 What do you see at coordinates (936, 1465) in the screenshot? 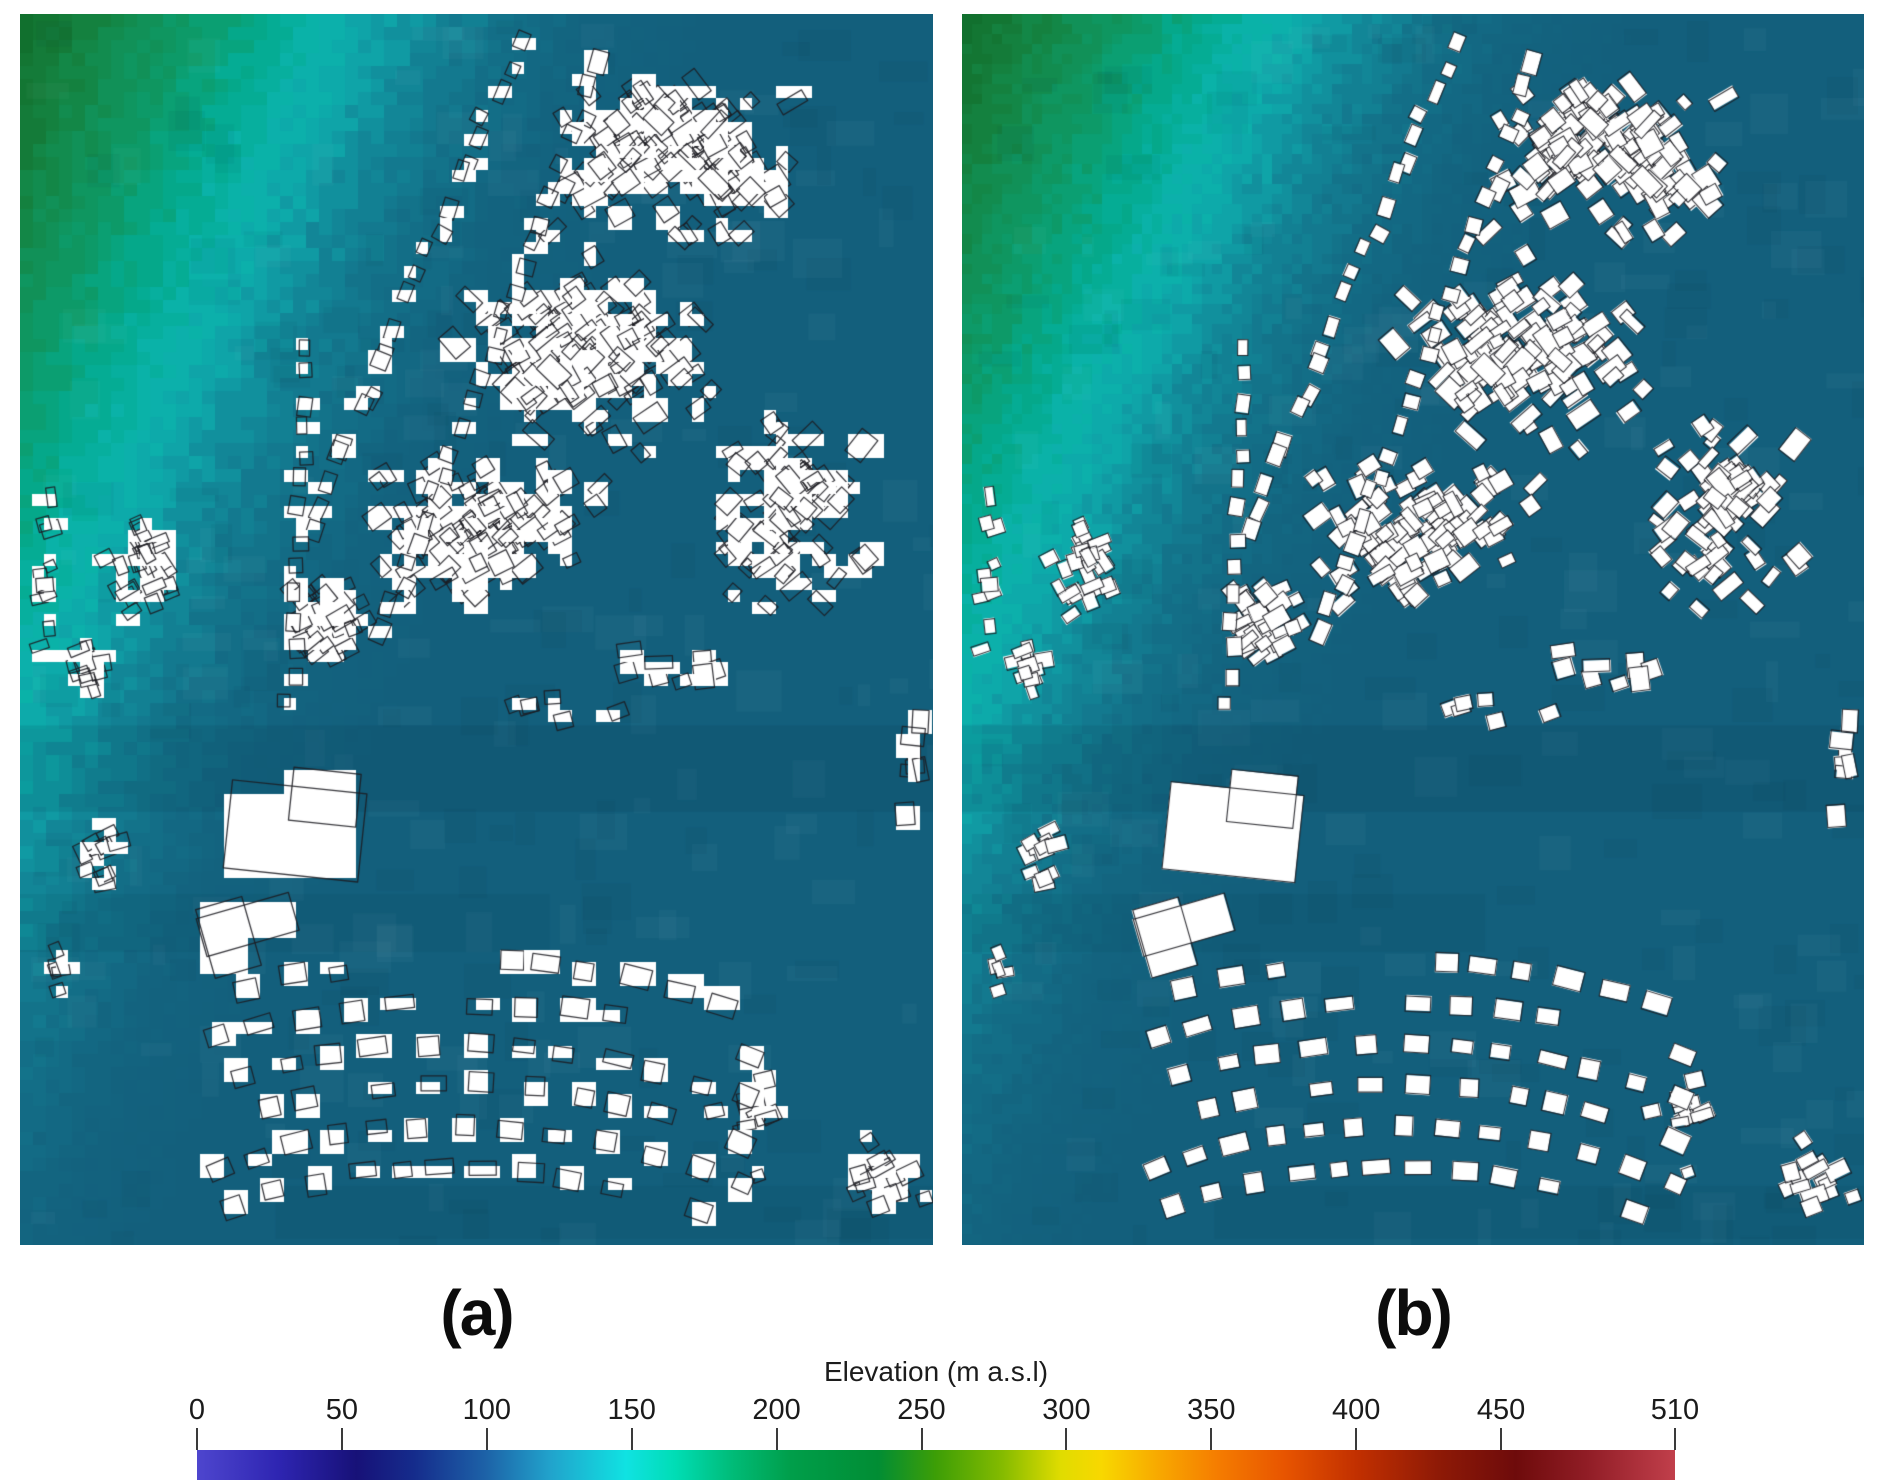
I see `colorbar-gradient` at bounding box center [936, 1465].